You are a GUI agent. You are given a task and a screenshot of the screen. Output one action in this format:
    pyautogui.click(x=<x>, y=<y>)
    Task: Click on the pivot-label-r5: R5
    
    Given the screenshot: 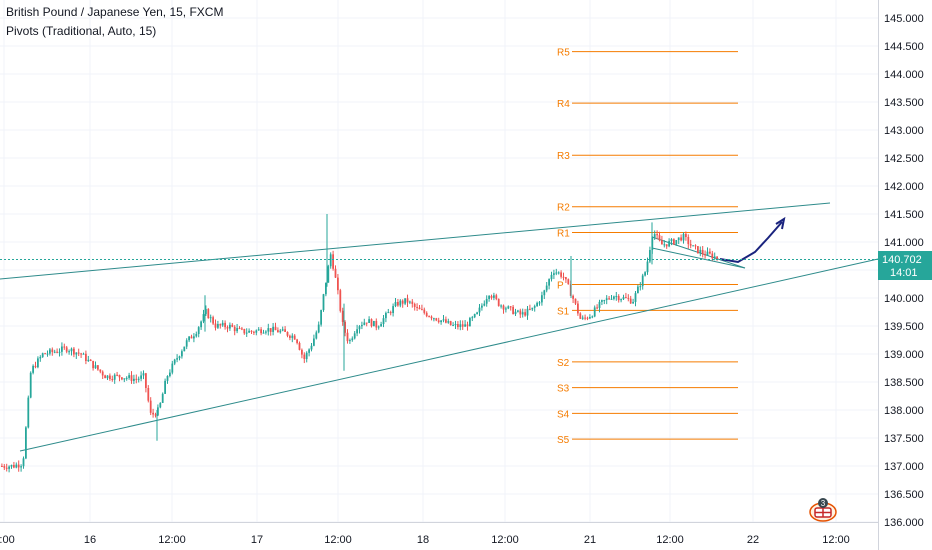 What is the action you would take?
    pyautogui.click(x=563, y=53)
    